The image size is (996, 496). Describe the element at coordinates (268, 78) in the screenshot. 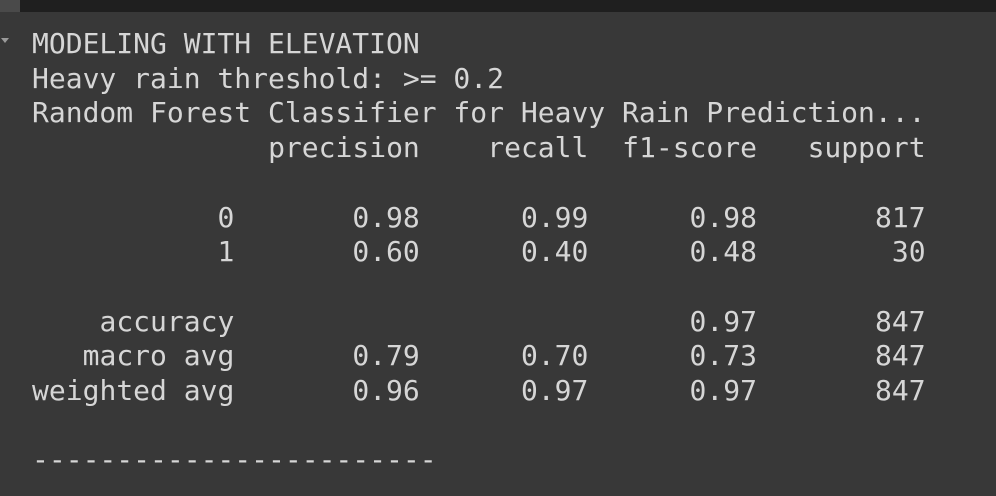

I see `output-line: Heavy rain threshold: >= 0.2` at that location.